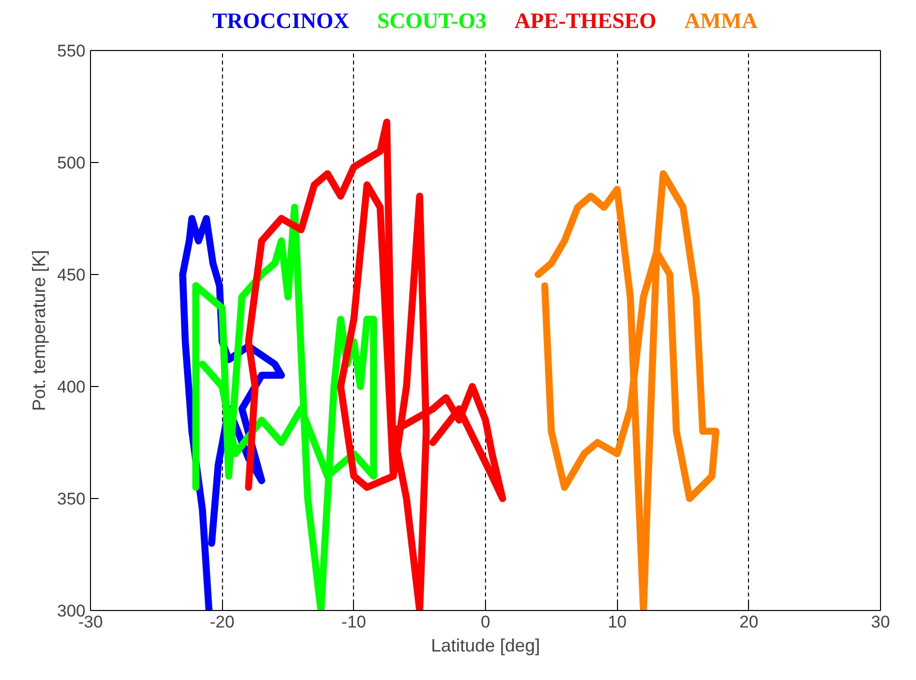 The height and width of the screenshot is (680, 916). I want to click on y-tick-label: 550, so click(71, 51).